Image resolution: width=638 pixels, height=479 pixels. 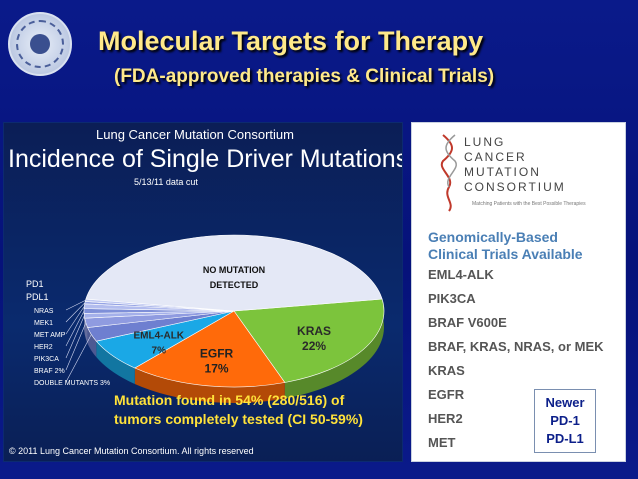 I want to click on pie-slice-kras, so click(x=309, y=340).